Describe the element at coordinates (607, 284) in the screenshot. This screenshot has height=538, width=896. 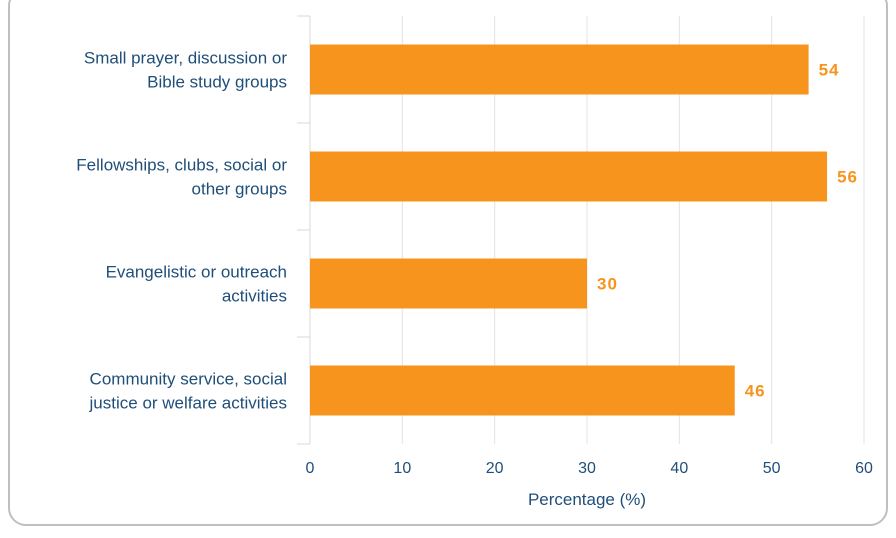
I see `data-label: 30` at that location.